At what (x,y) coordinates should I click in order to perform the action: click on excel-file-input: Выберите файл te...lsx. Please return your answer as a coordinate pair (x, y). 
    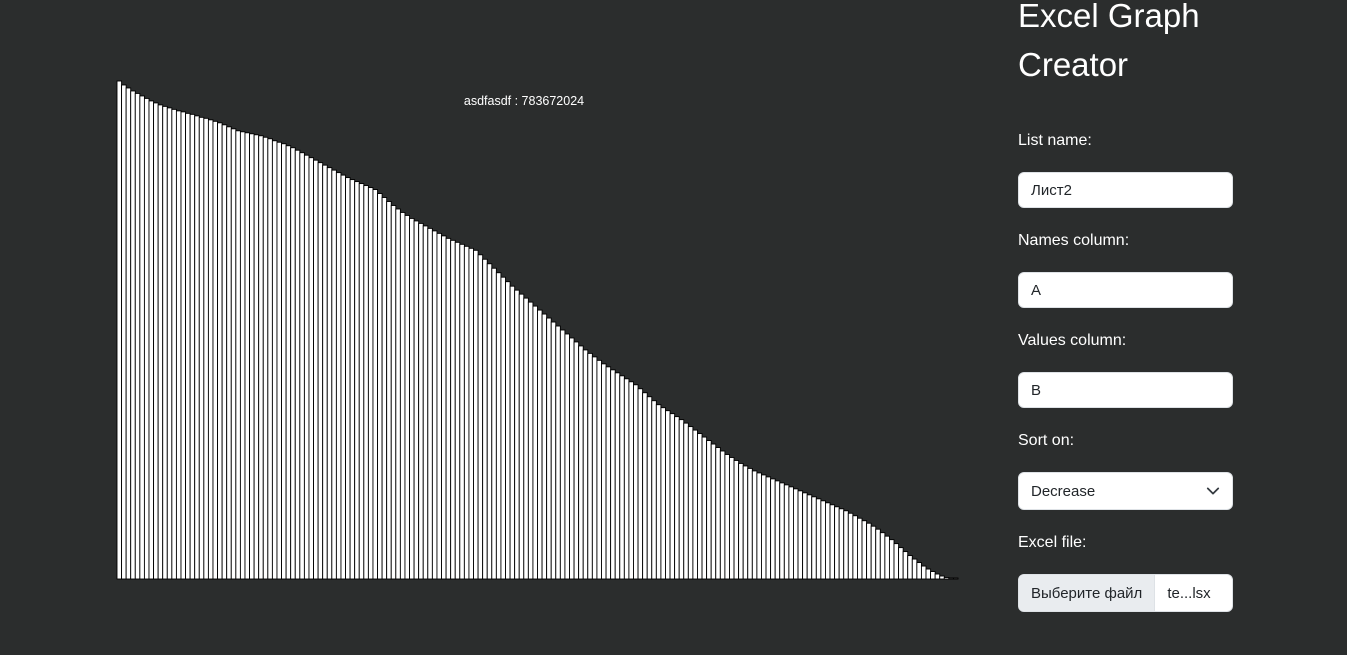
    Looking at the image, I should click on (1125, 593).